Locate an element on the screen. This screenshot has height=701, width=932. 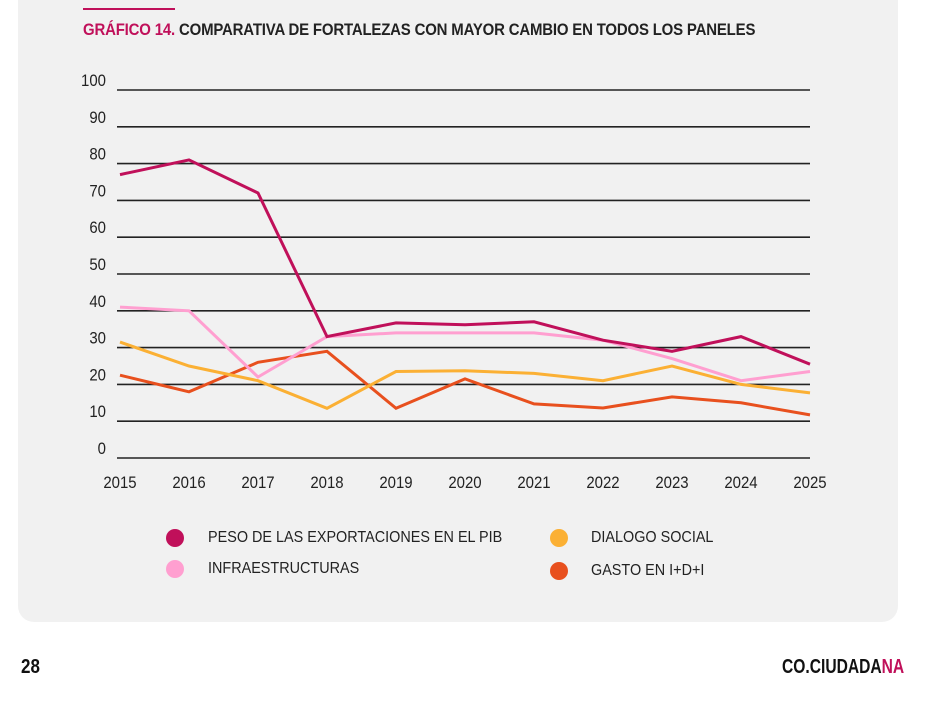
figure-number: GRÁFICO 14. is located at coordinates (129, 29).